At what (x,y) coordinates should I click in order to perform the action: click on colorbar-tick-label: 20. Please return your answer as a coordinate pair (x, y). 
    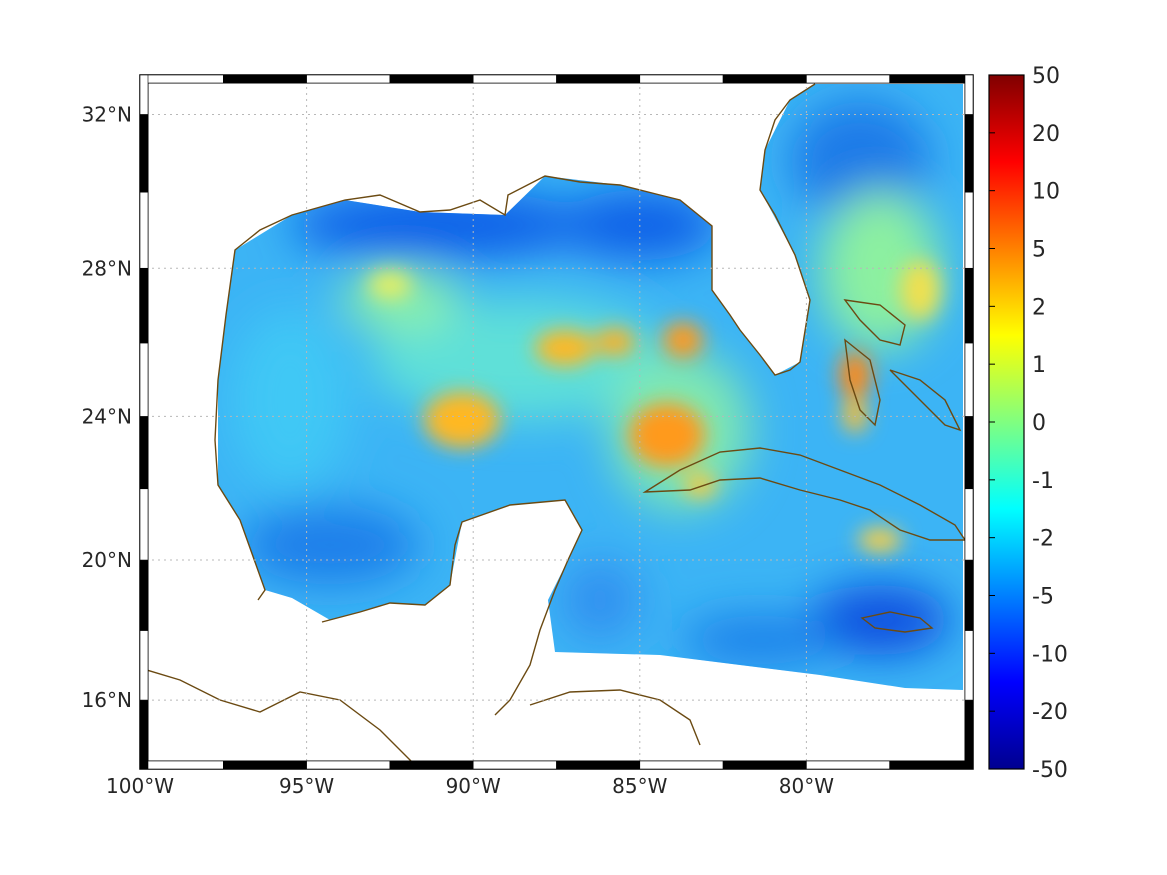
    Looking at the image, I should click on (1046, 134).